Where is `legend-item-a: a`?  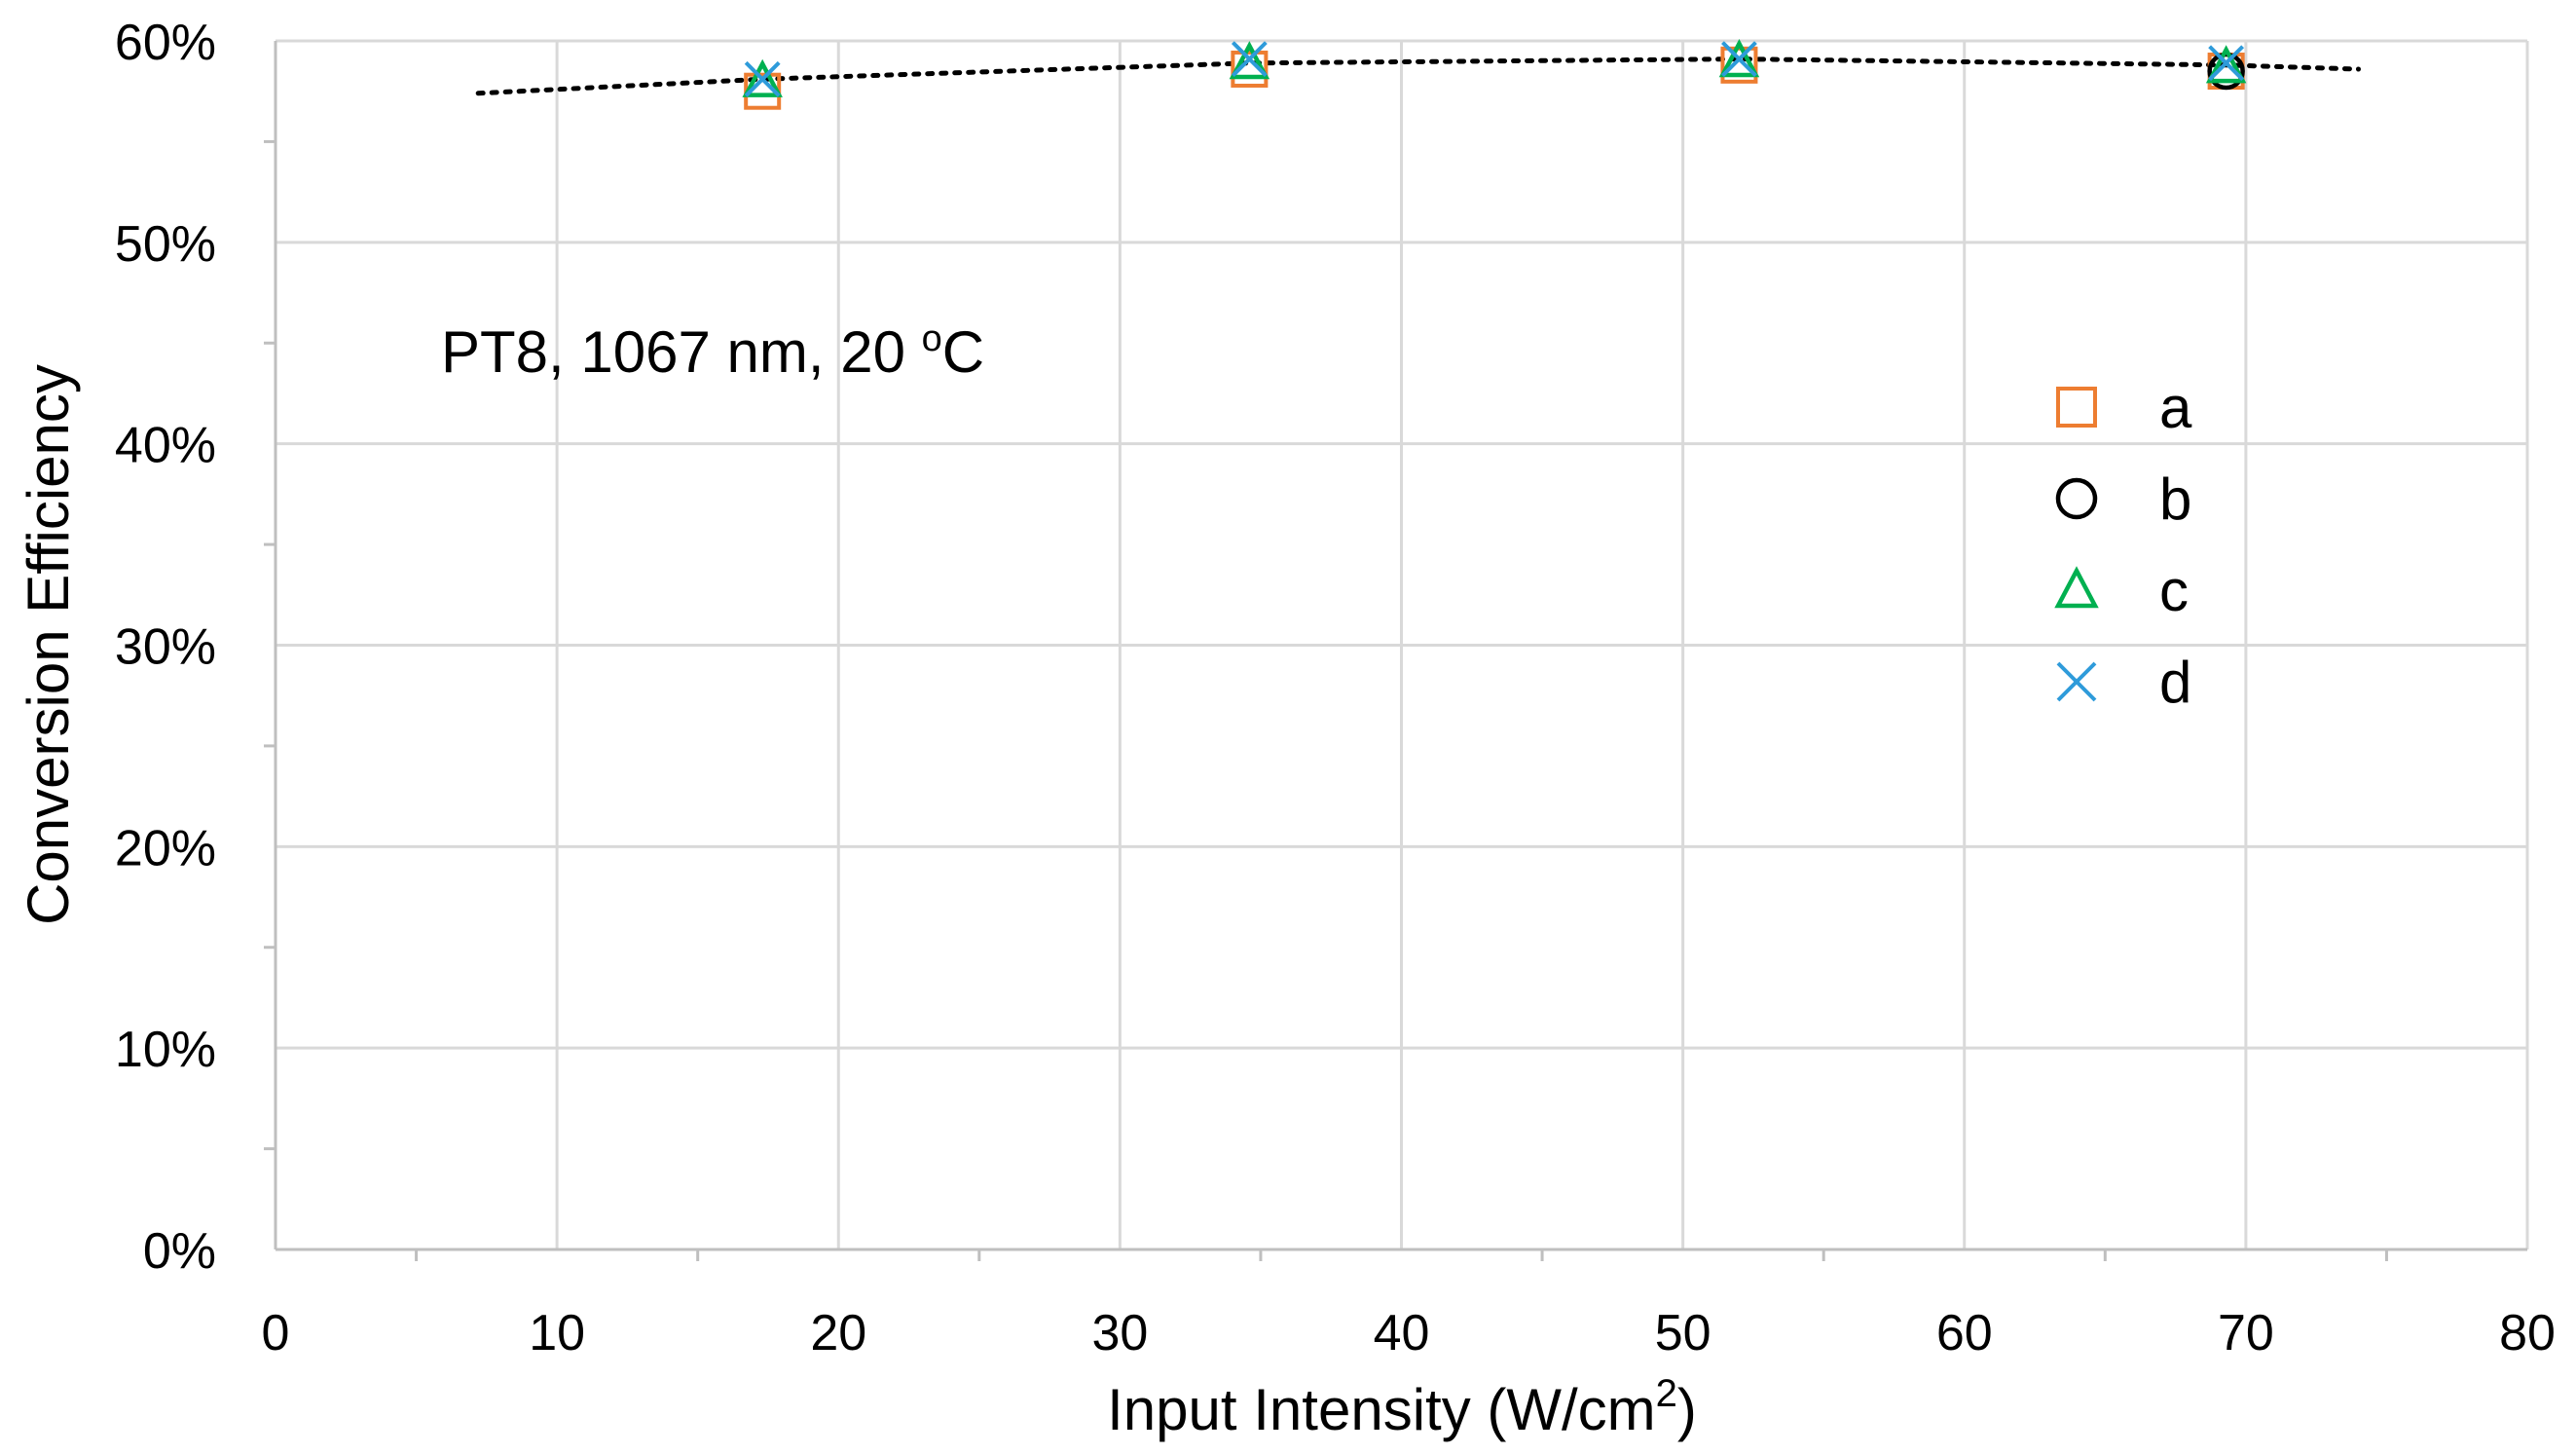
legend-item-a: a is located at coordinates (2124, 407).